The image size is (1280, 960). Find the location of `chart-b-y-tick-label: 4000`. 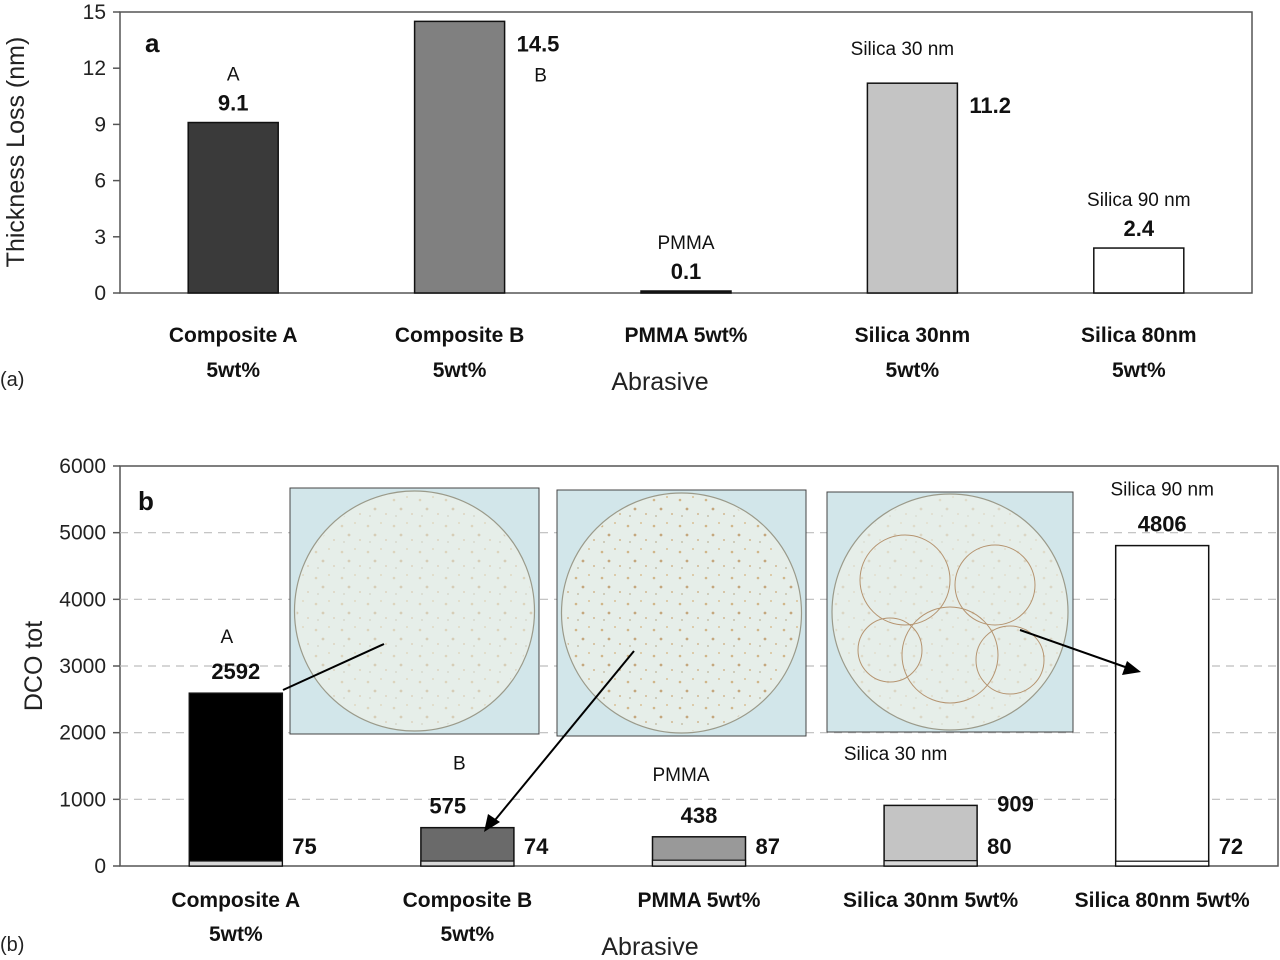

chart-b-y-tick-label: 4000 is located at coordinates (82, 599).